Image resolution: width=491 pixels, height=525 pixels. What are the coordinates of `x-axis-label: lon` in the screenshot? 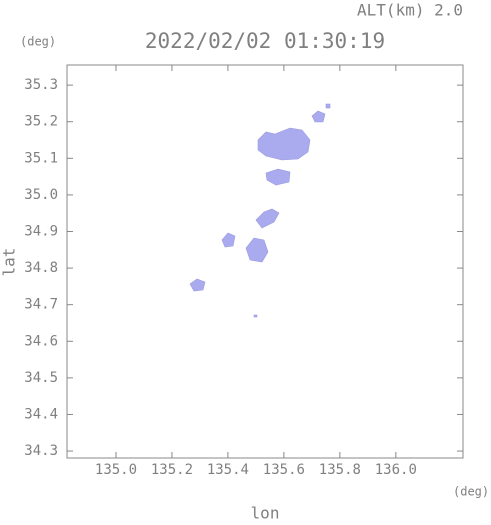 It's located at (265, 513).